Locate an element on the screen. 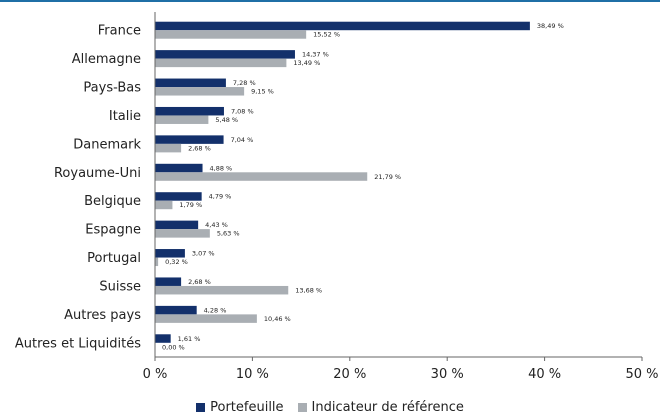  bar-indicateur-de-reference-france is located at coordinates (231, 34).